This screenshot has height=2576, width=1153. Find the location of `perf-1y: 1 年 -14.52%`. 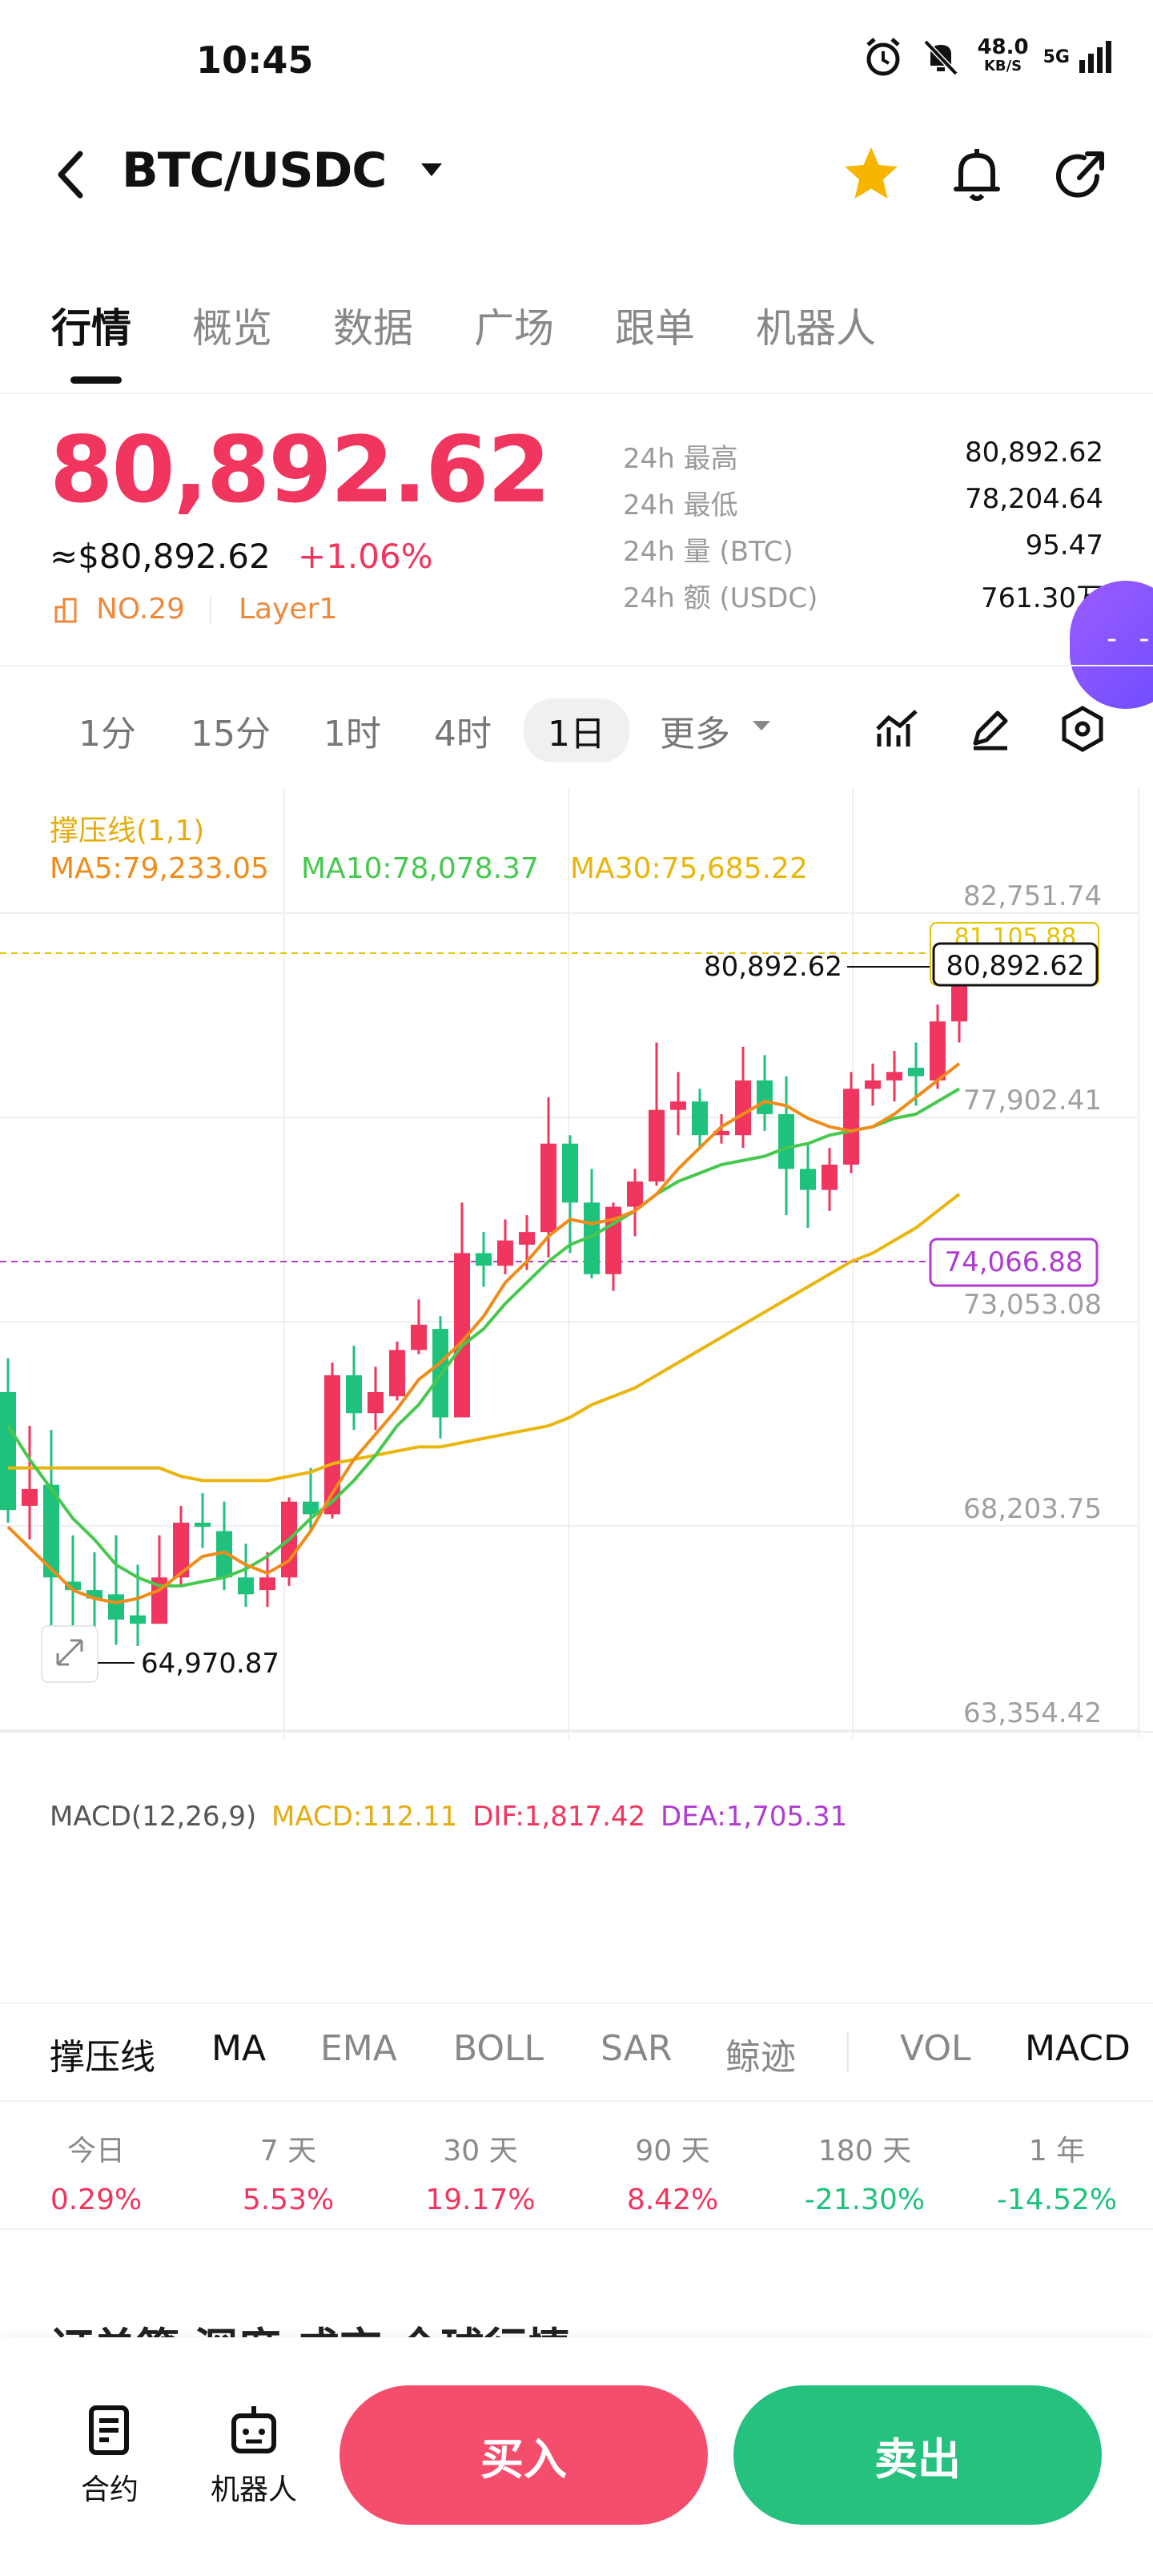

perf-1y: 1 年 -14.52% is located at coordinates (1057, 2171).